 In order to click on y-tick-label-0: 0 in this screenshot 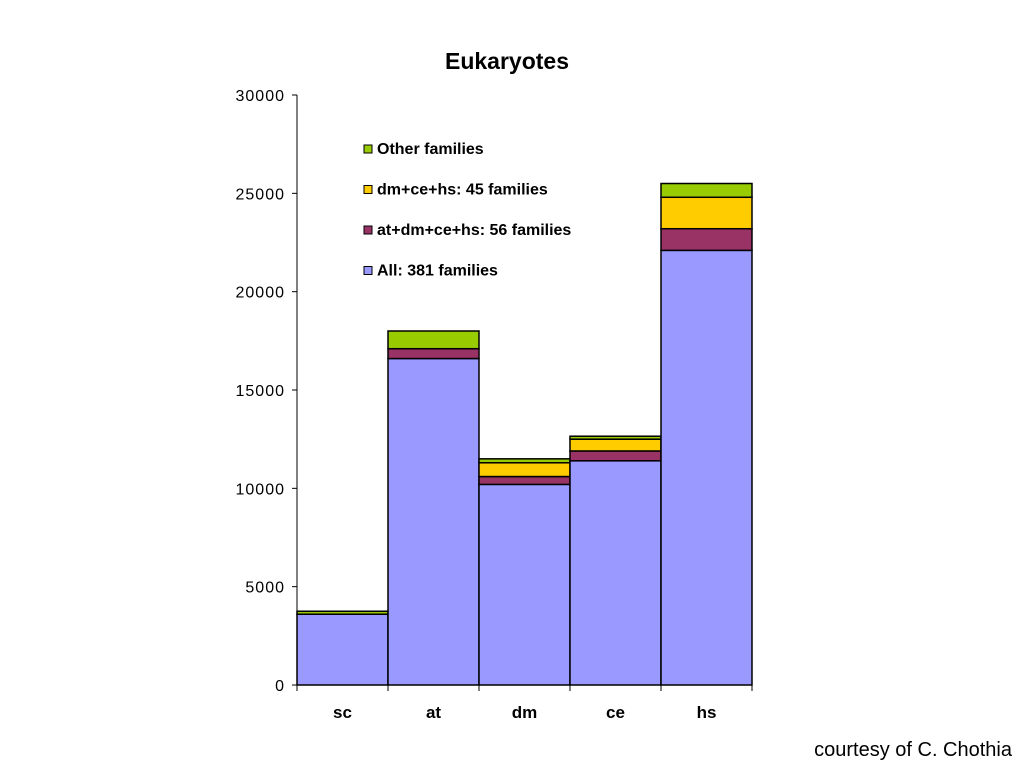, I will do `click(280, 686)`.